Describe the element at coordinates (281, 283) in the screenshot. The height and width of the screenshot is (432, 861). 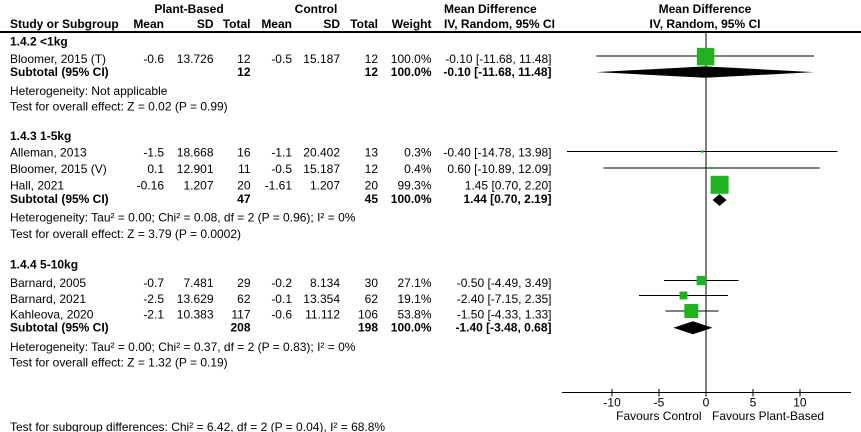
I see `svg-text: -0.2` at that location.